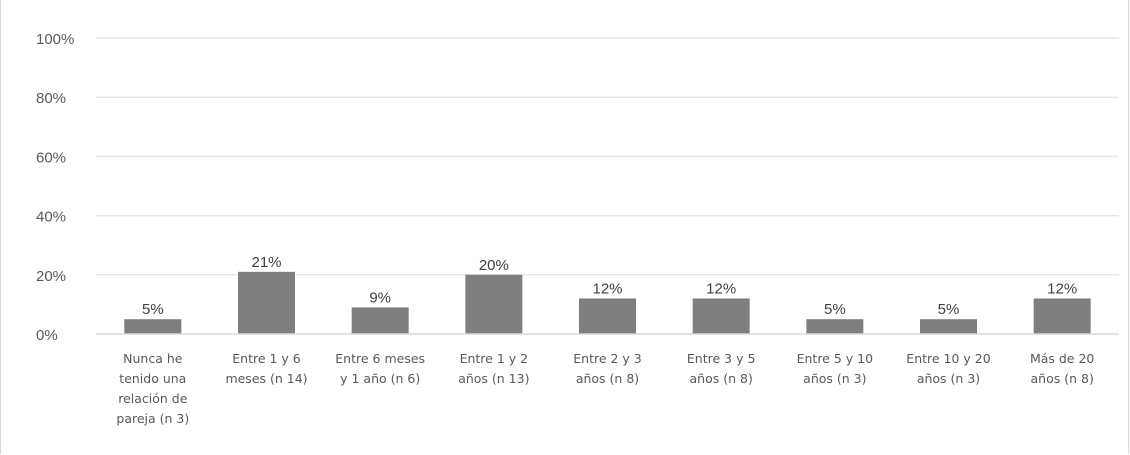 The height and width of the screenshot is (455, 1130). Describe the element at coordinates (152, 378) in the screenshot. I see `category-label-line: tenido una` at that location.